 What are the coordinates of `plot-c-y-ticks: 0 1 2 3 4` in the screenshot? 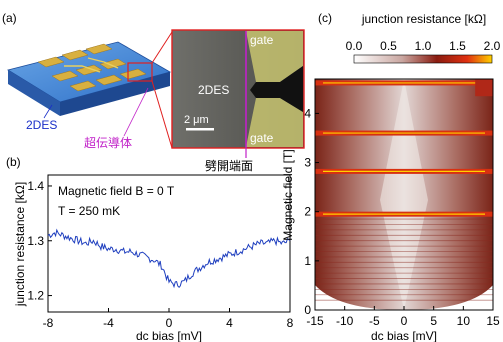 It's located at (311, 211).